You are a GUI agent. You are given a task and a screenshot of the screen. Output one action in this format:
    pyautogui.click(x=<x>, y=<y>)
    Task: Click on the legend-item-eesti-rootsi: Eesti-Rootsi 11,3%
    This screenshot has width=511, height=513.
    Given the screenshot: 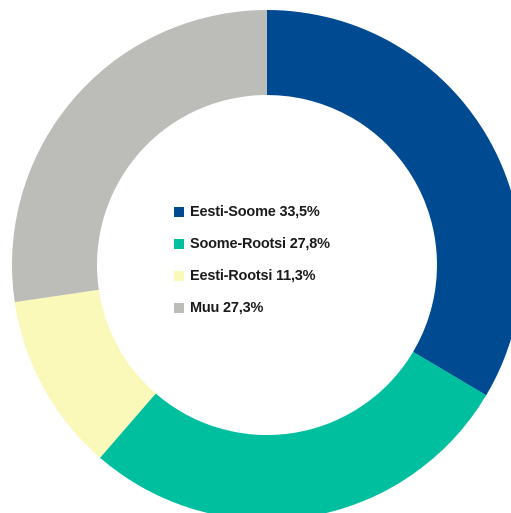 What is the action you would take?
    pyautogui.click(x=252, y=276)
    